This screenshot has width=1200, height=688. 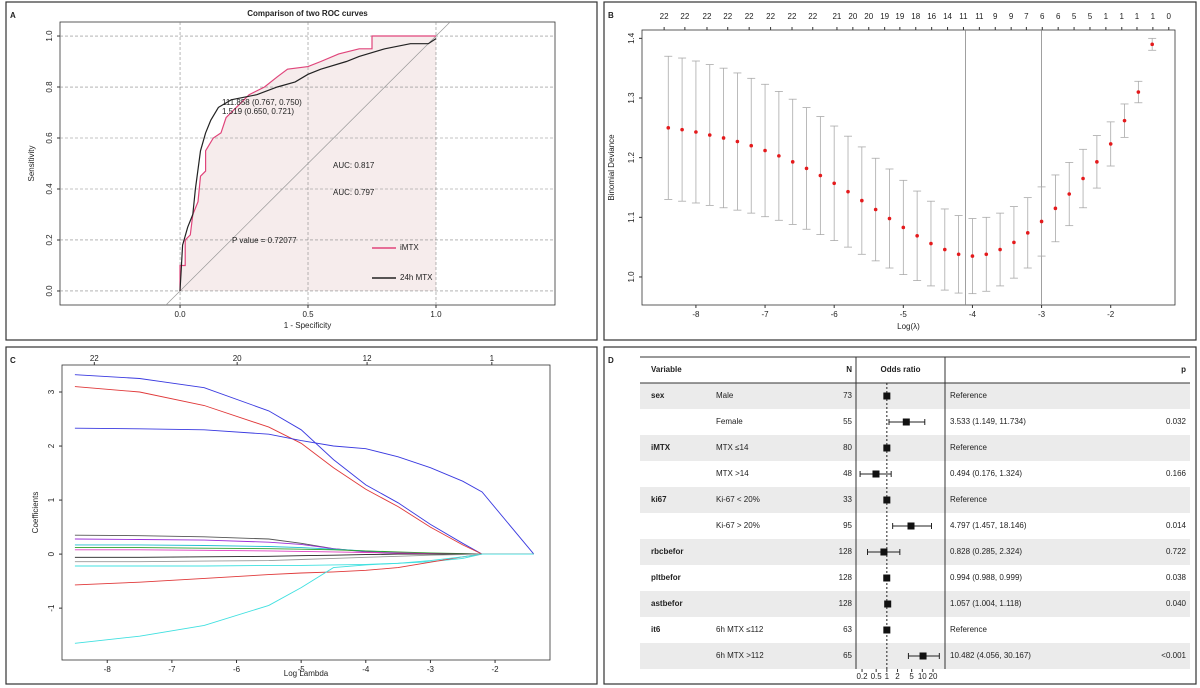 What do you see at coordinates (51, 553) in the screenshot?
I see `y-tick-label: 0` at bounding box center [51, 553].